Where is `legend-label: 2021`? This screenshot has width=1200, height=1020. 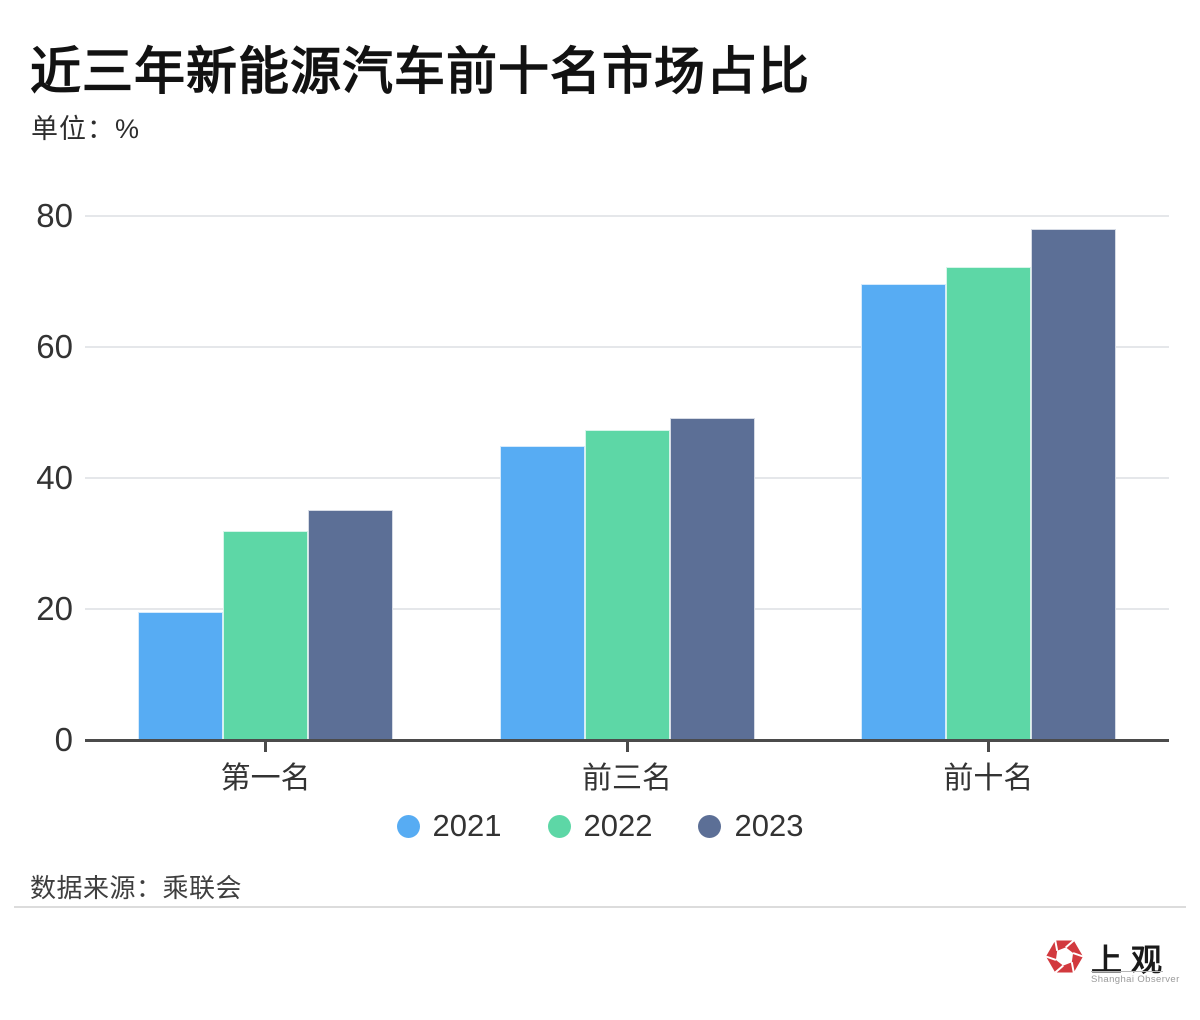
legend-label: 2021 is located at coordinates (467, 825).